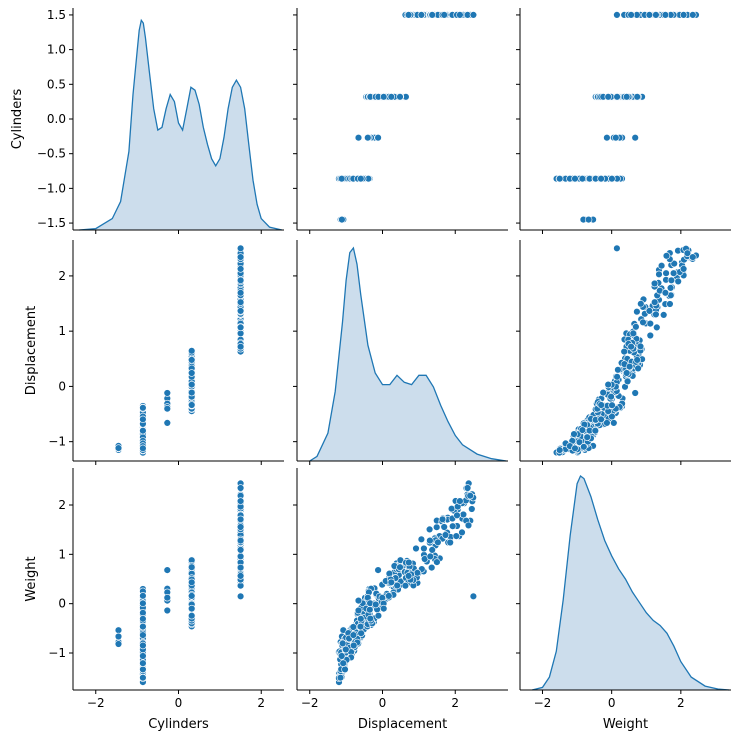 The height and width of the screenshot is (741, 741). I want to click on kde-line, so click(181, 124).